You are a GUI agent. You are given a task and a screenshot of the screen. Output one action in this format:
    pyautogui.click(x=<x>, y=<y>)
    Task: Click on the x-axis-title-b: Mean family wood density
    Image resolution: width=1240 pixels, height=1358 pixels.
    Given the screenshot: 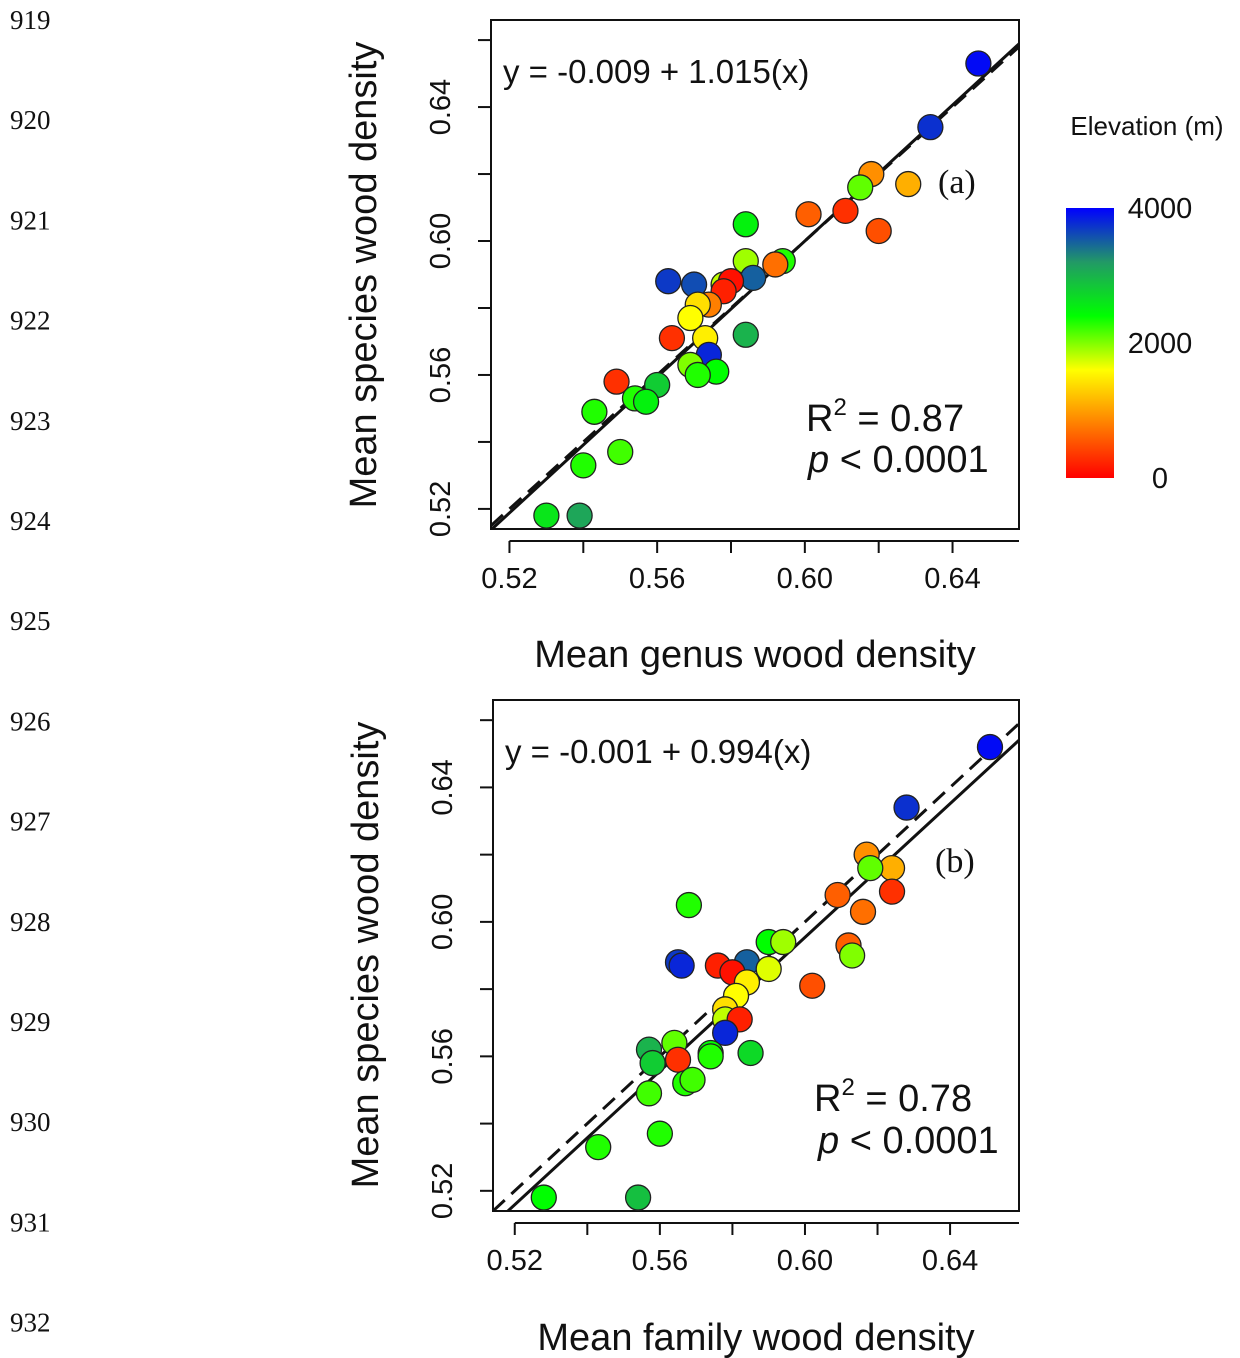 What is the action you would take?
    pyautogui.click(x=755, y=1337)
    